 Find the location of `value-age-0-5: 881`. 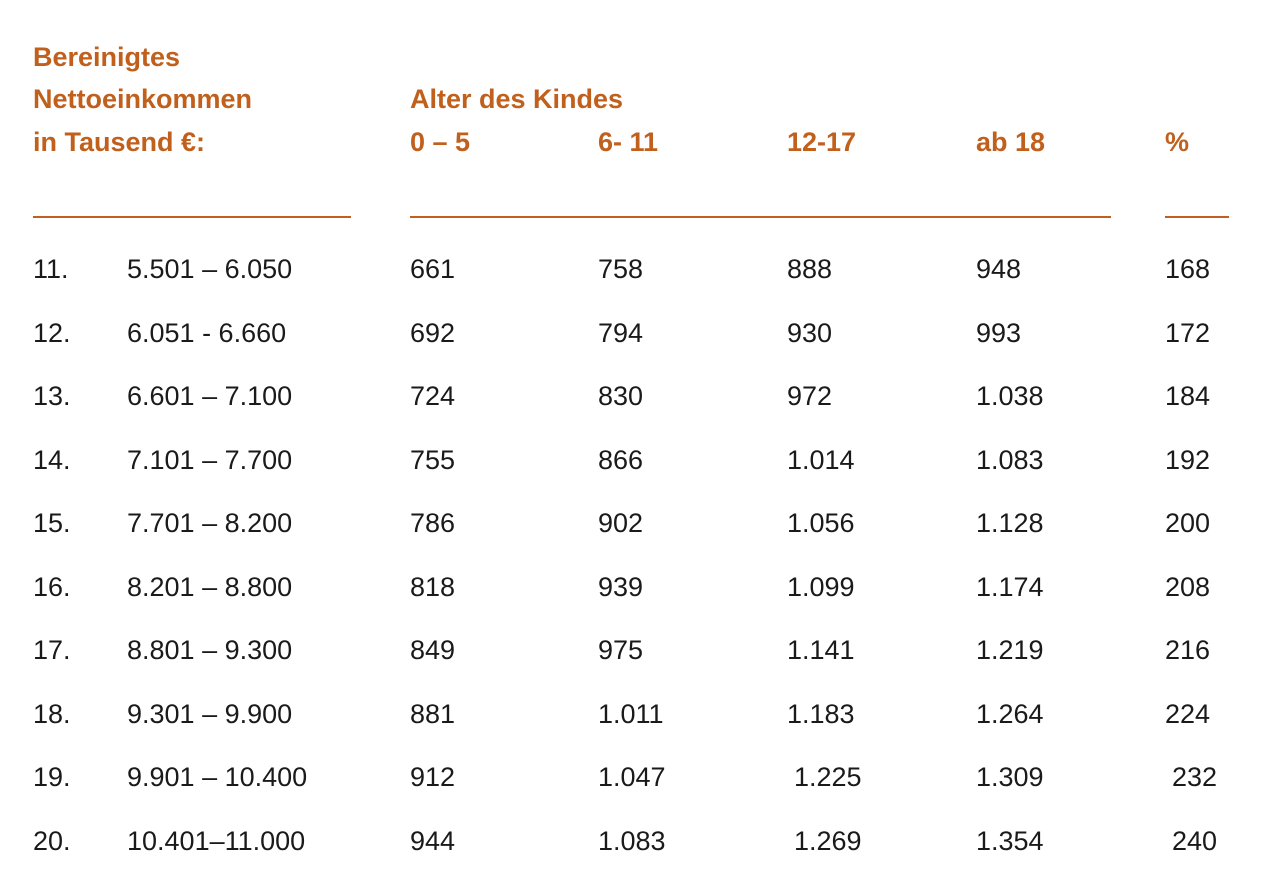

value-age-0-5: 881 is located at coordinates (433, 714).